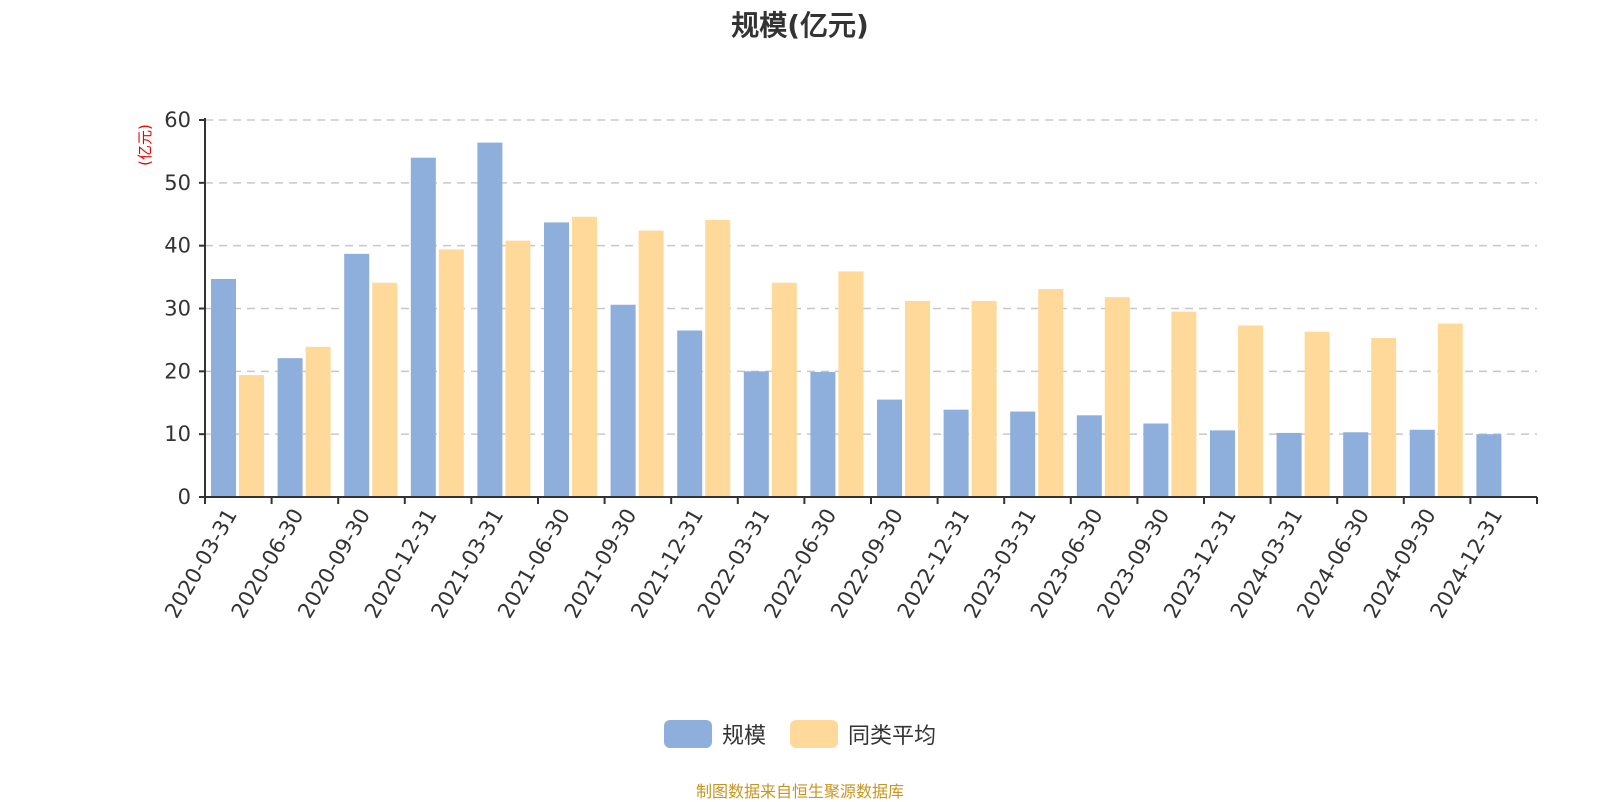 The image size is (1600, 802). I want to click on y-tick-label: 0, so click(184, 497).